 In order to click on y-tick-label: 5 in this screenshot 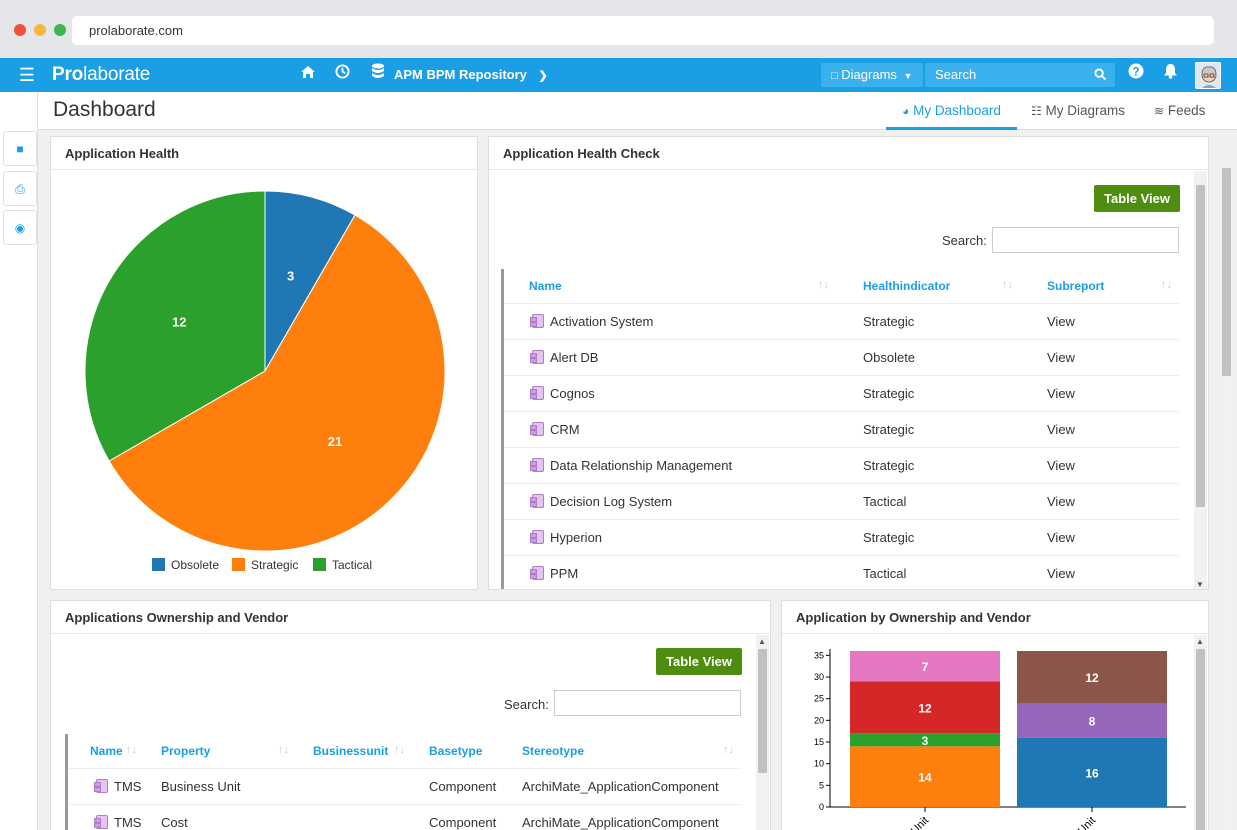, I will do `click(821, 785)`.